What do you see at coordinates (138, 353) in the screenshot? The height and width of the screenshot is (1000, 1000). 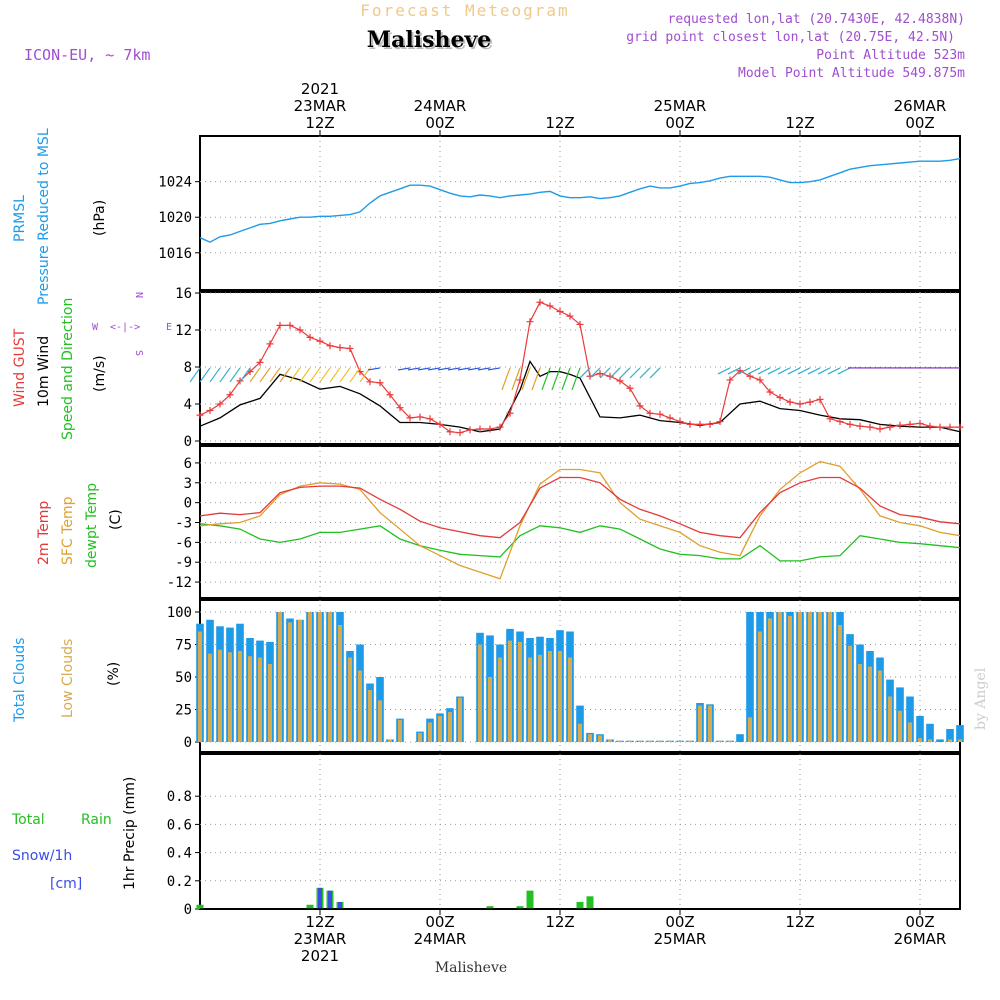 I see `compass-s: S` at bounding box center [138, 353].